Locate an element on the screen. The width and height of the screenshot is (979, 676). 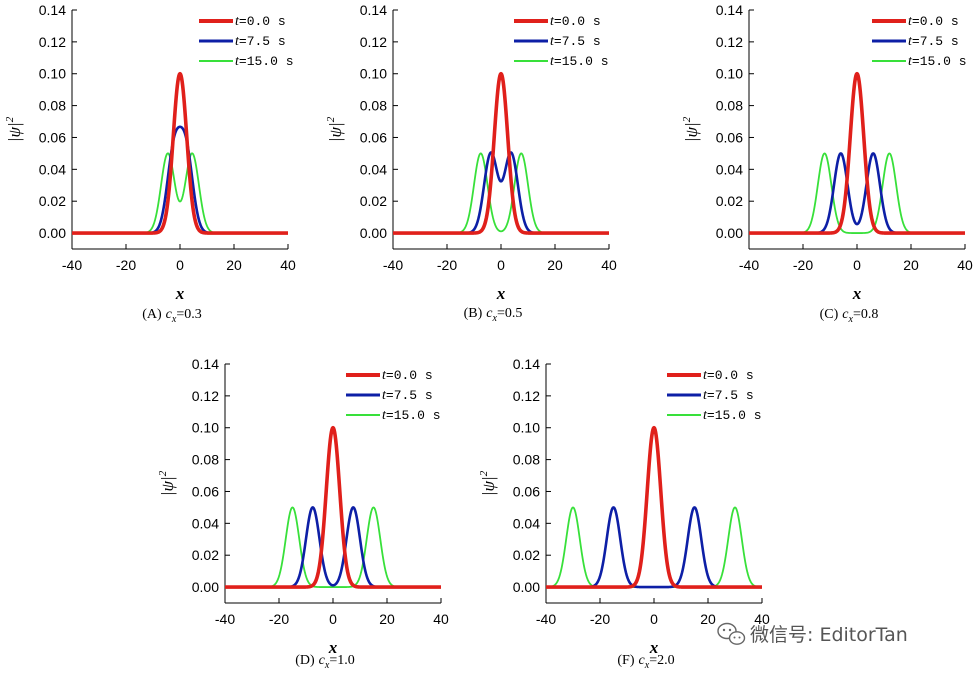
panel-caption: (B) cx=0.5 is located at coordinates (493, 315).